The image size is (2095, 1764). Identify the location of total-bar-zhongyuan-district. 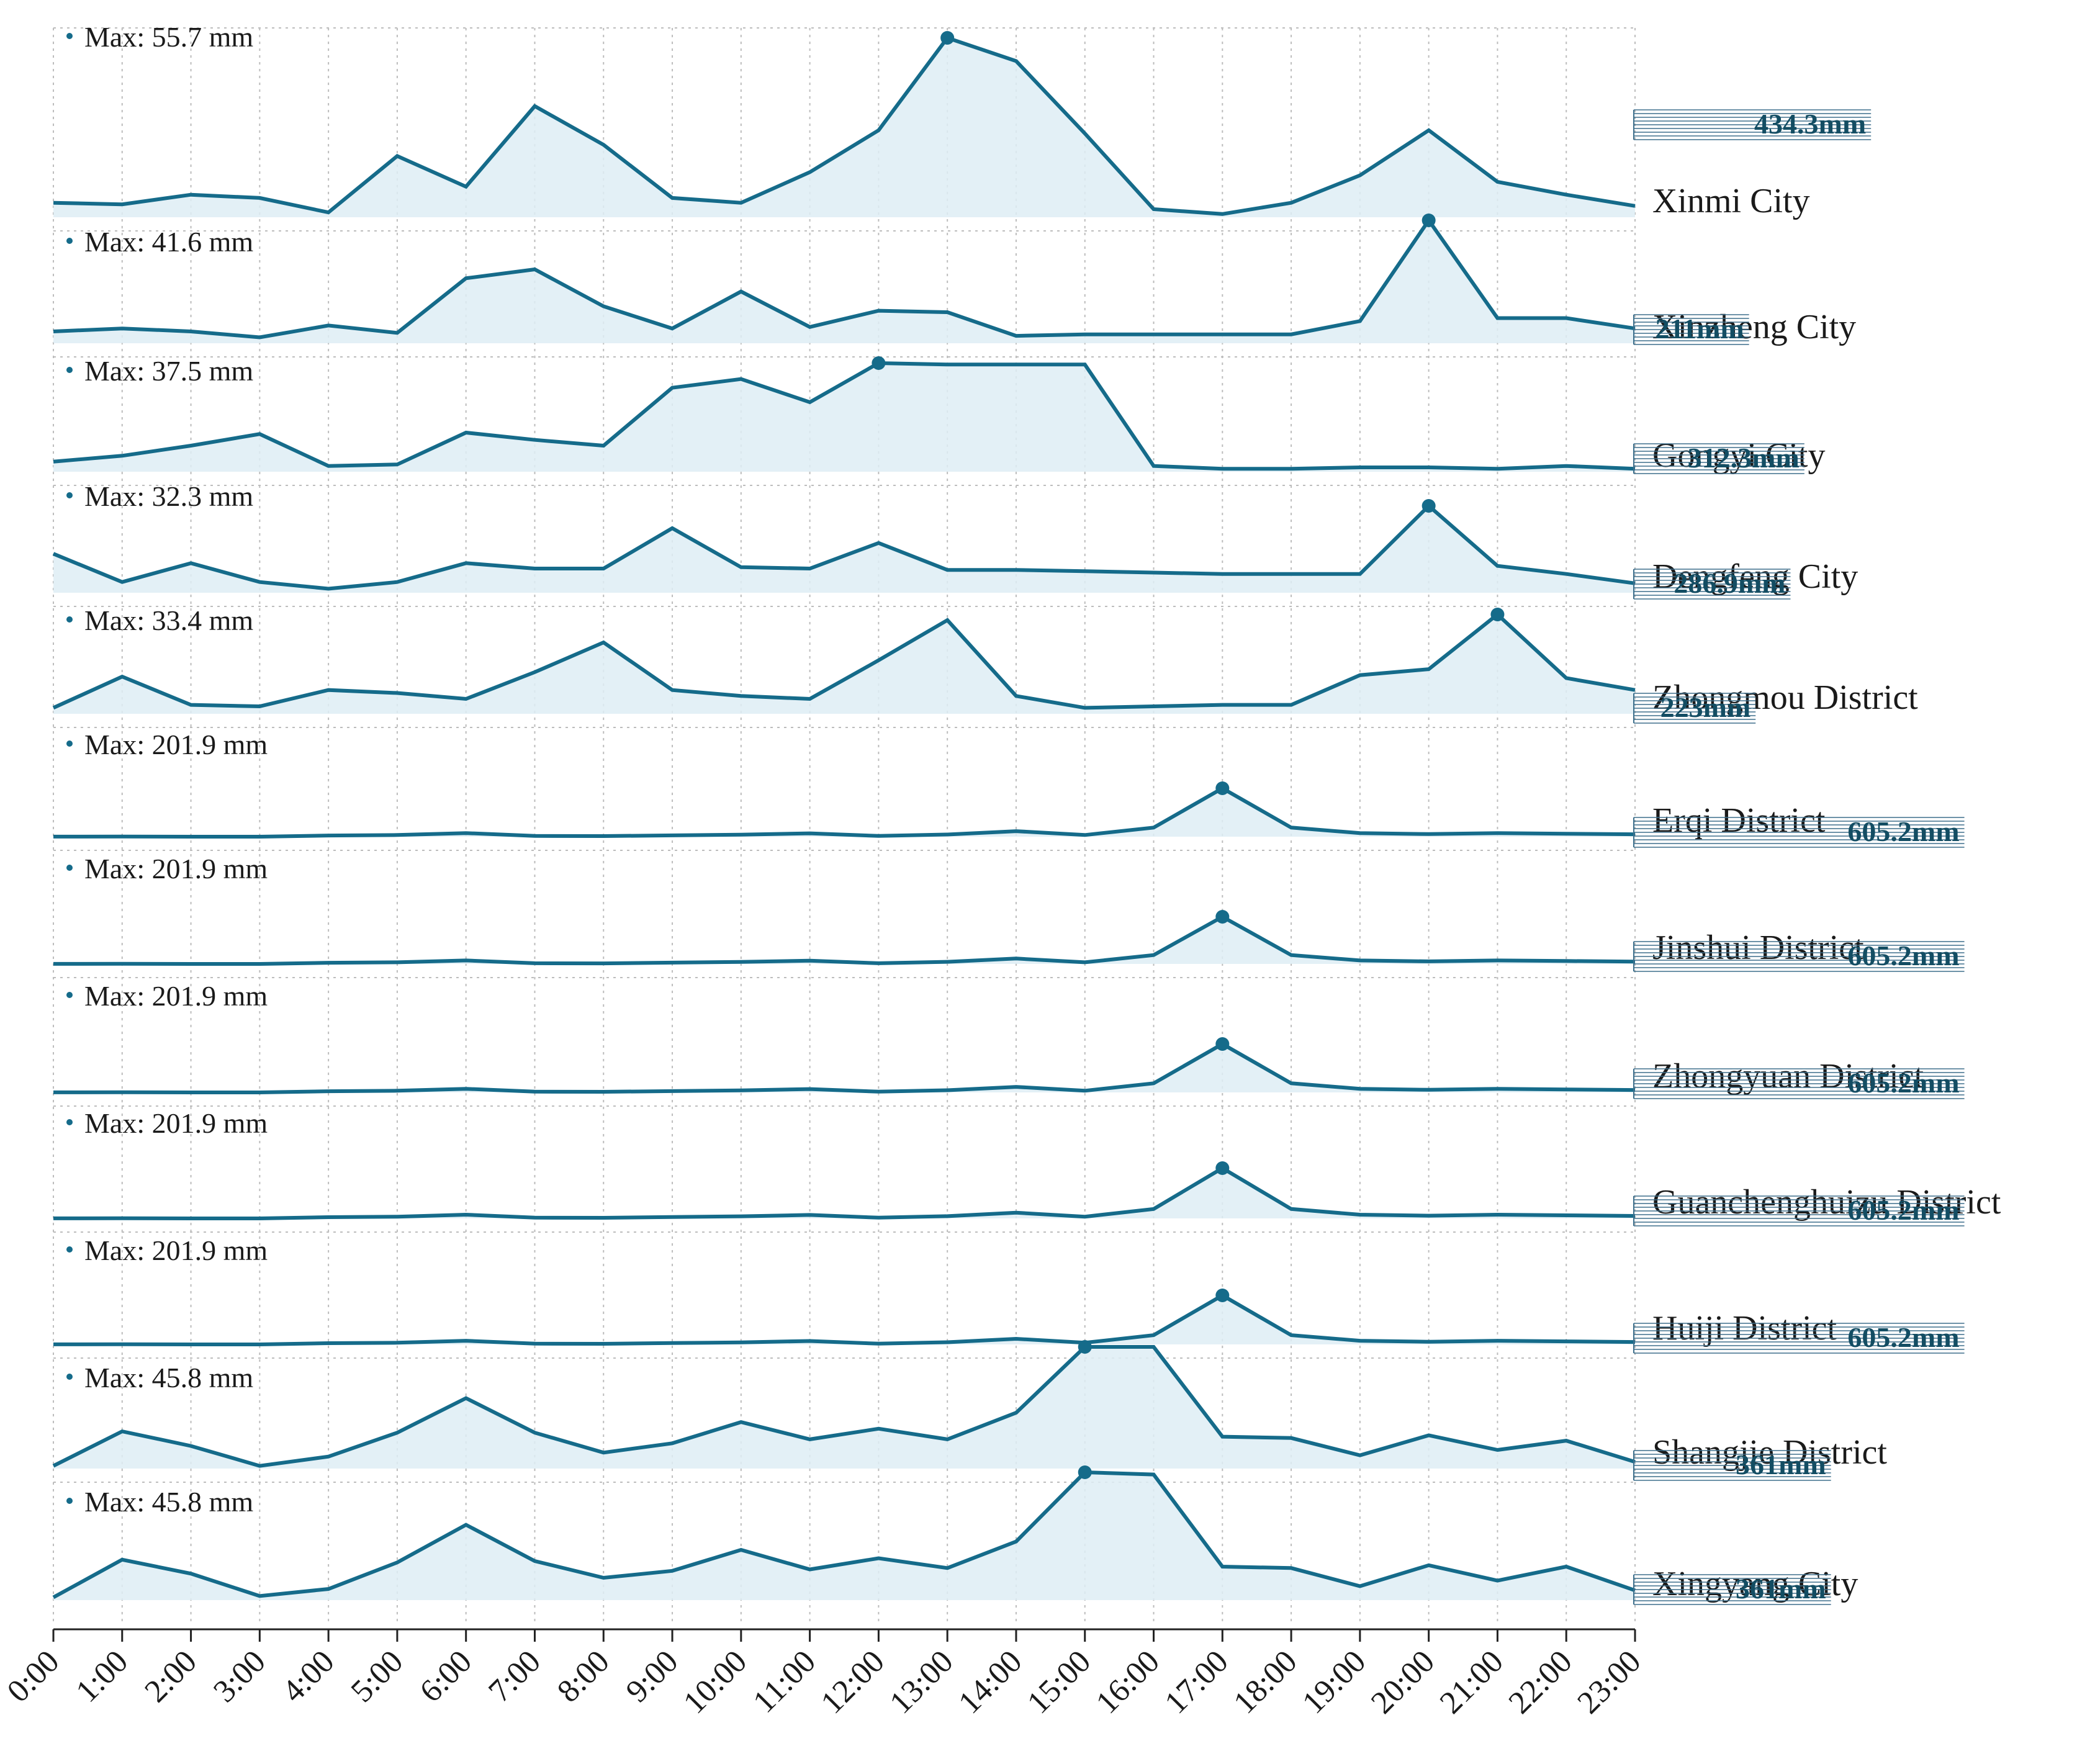
(1799, 1083).